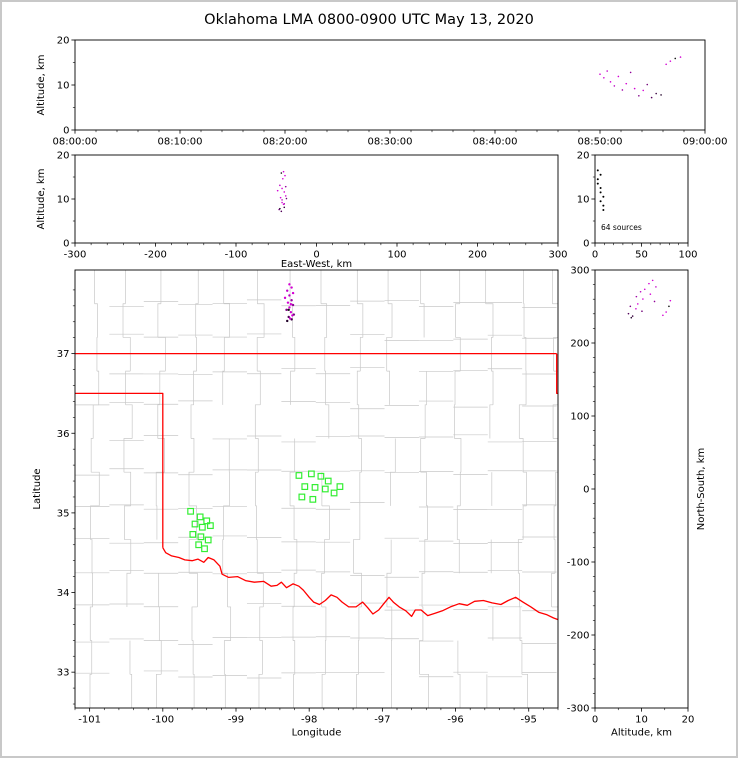  I want to click on tick-label: 200, so click(477, 255).